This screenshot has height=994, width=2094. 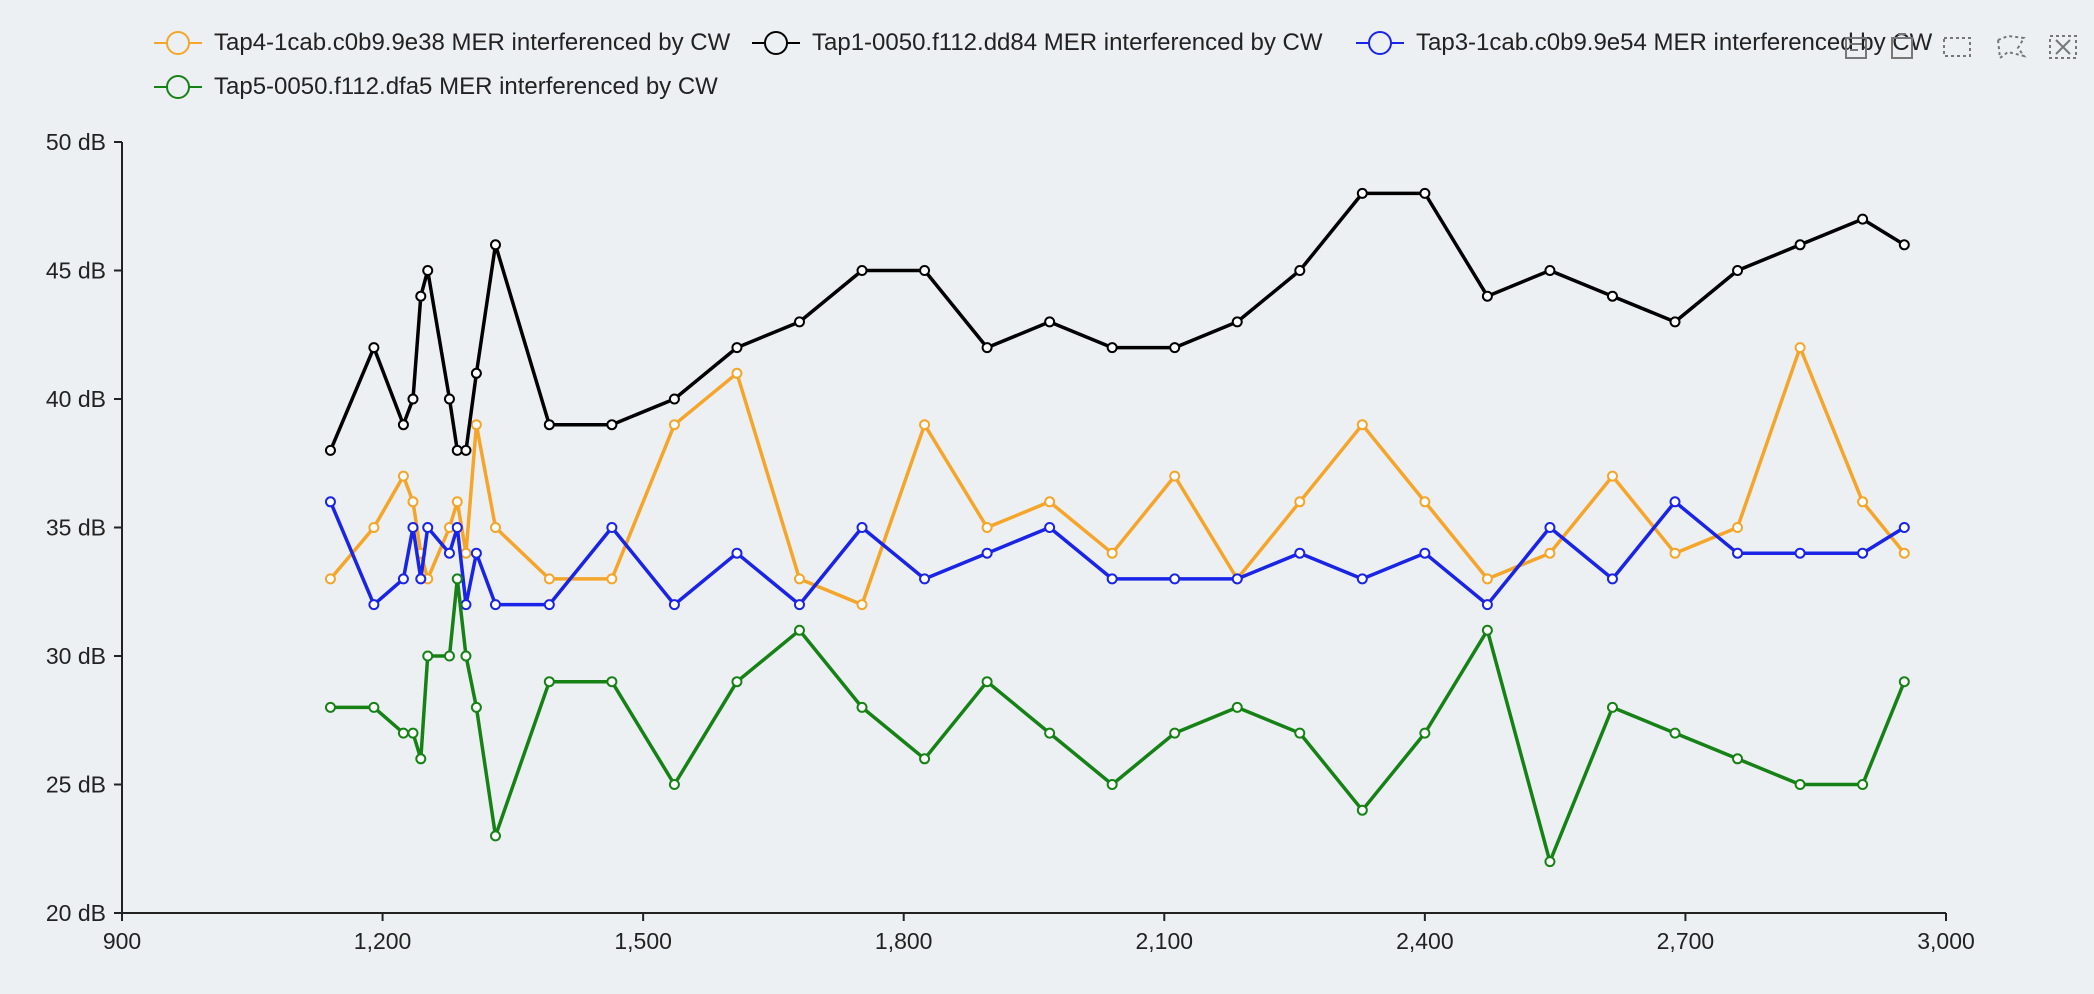 I want to click on x-tick-label: 2,700, so click(x=1686, y=941).